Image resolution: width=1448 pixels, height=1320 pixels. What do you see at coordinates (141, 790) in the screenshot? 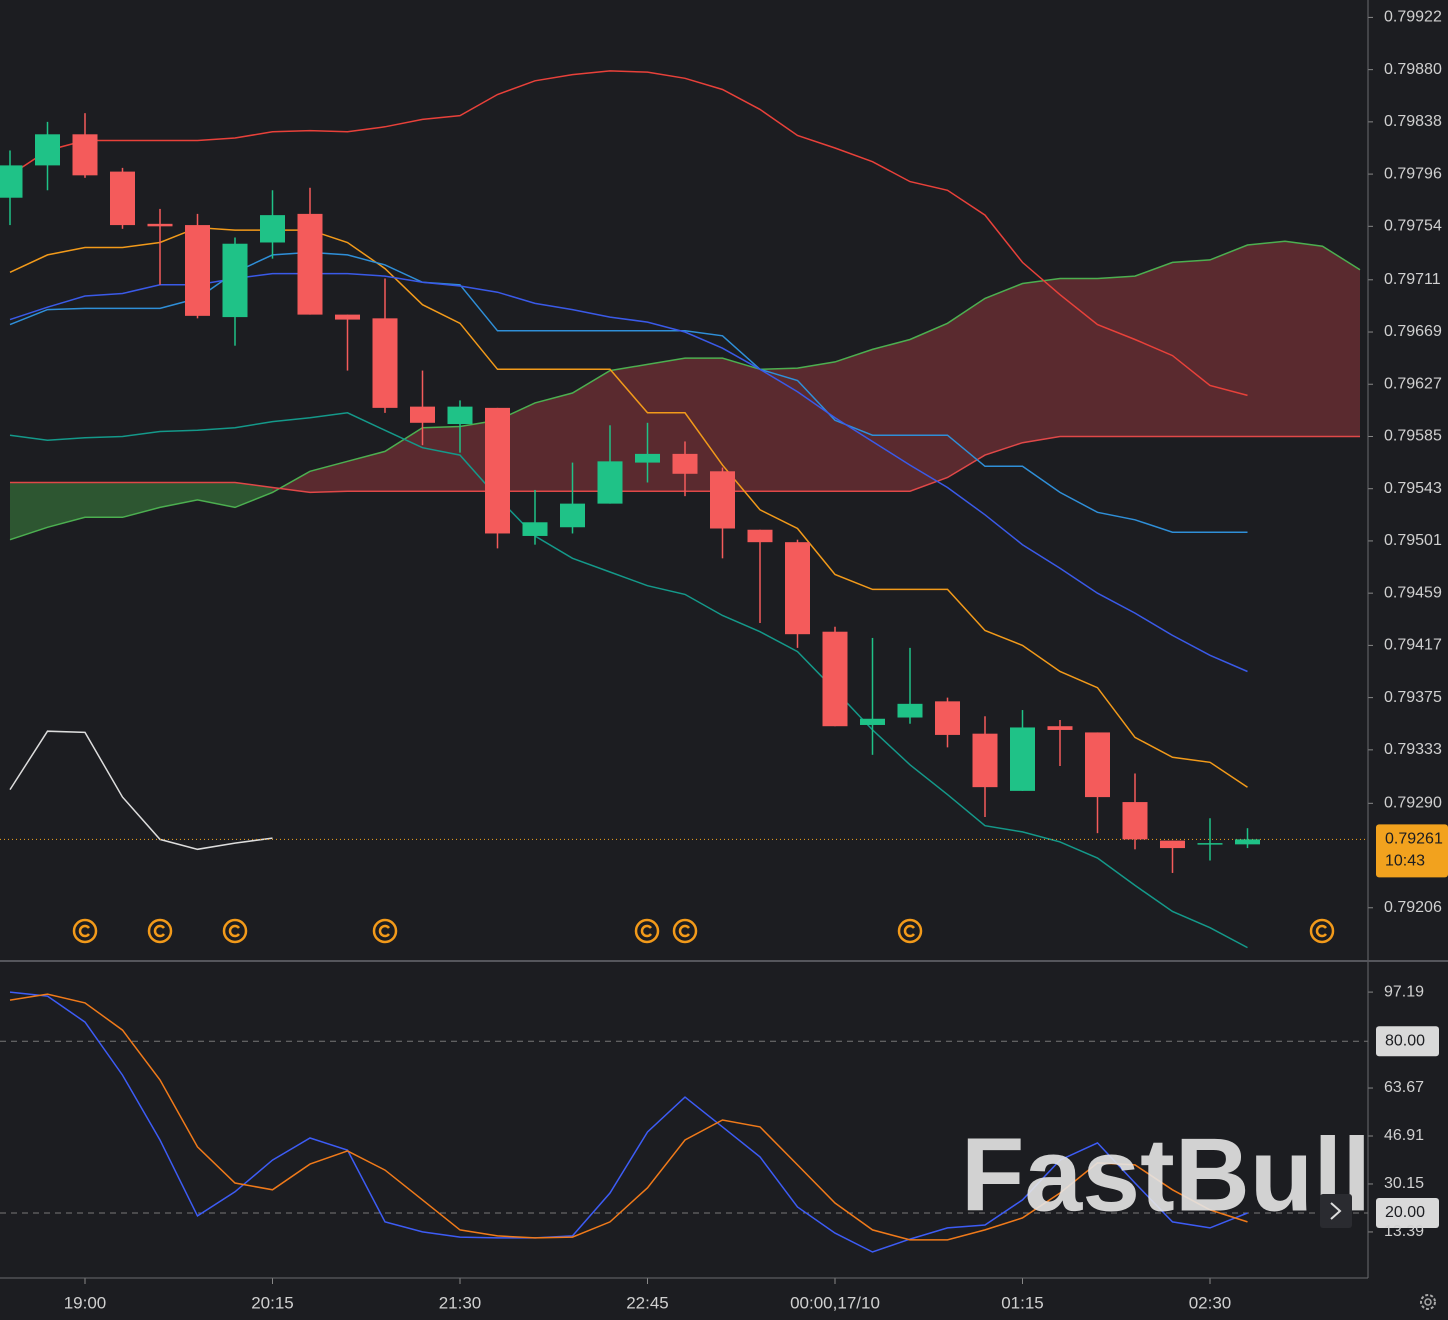
I see `indicator-line` at bounding box center [141, 790].